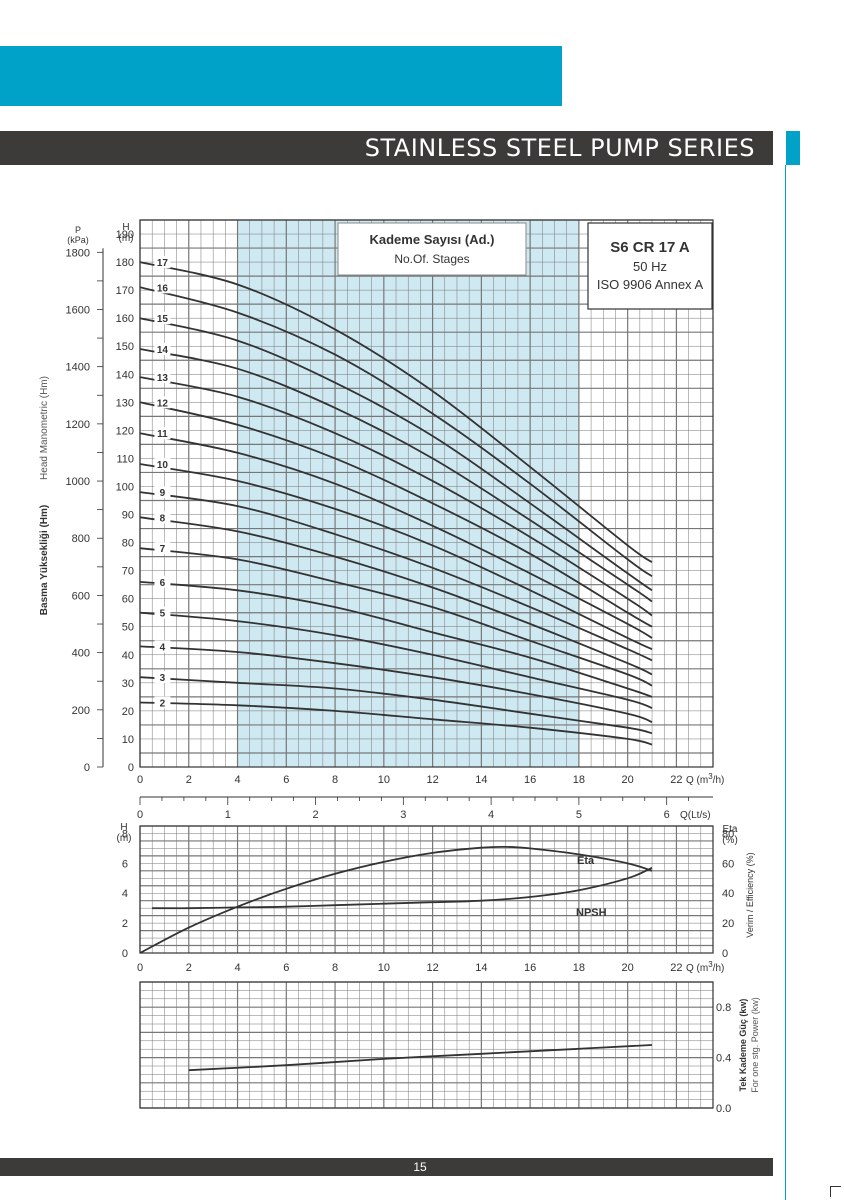 The image size is (844, 1200). I want to click on head-label-en: Head Manometric (Hm), so click(44, 428).